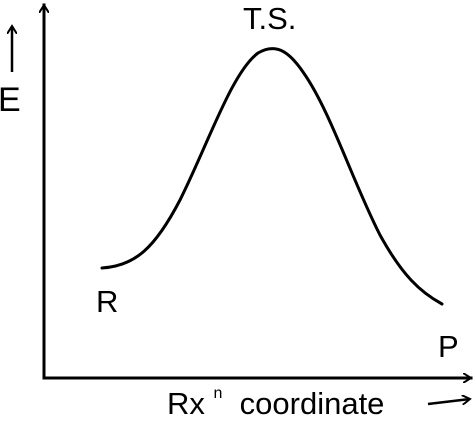 The image size is (474, 423). Describe the element at coordinates (307, 403) in the screenshot. I see `x-axis-label-rest: coordinate` at that location.